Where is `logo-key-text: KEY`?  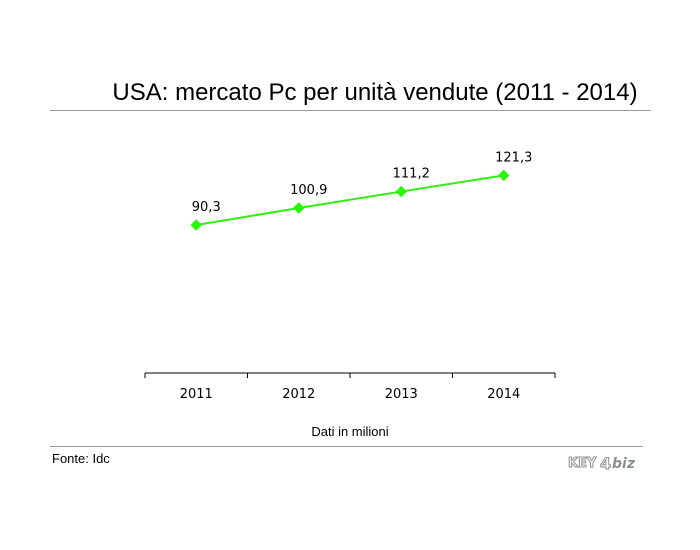 logo-key-text: KEY is located at coordinates (582, 463).